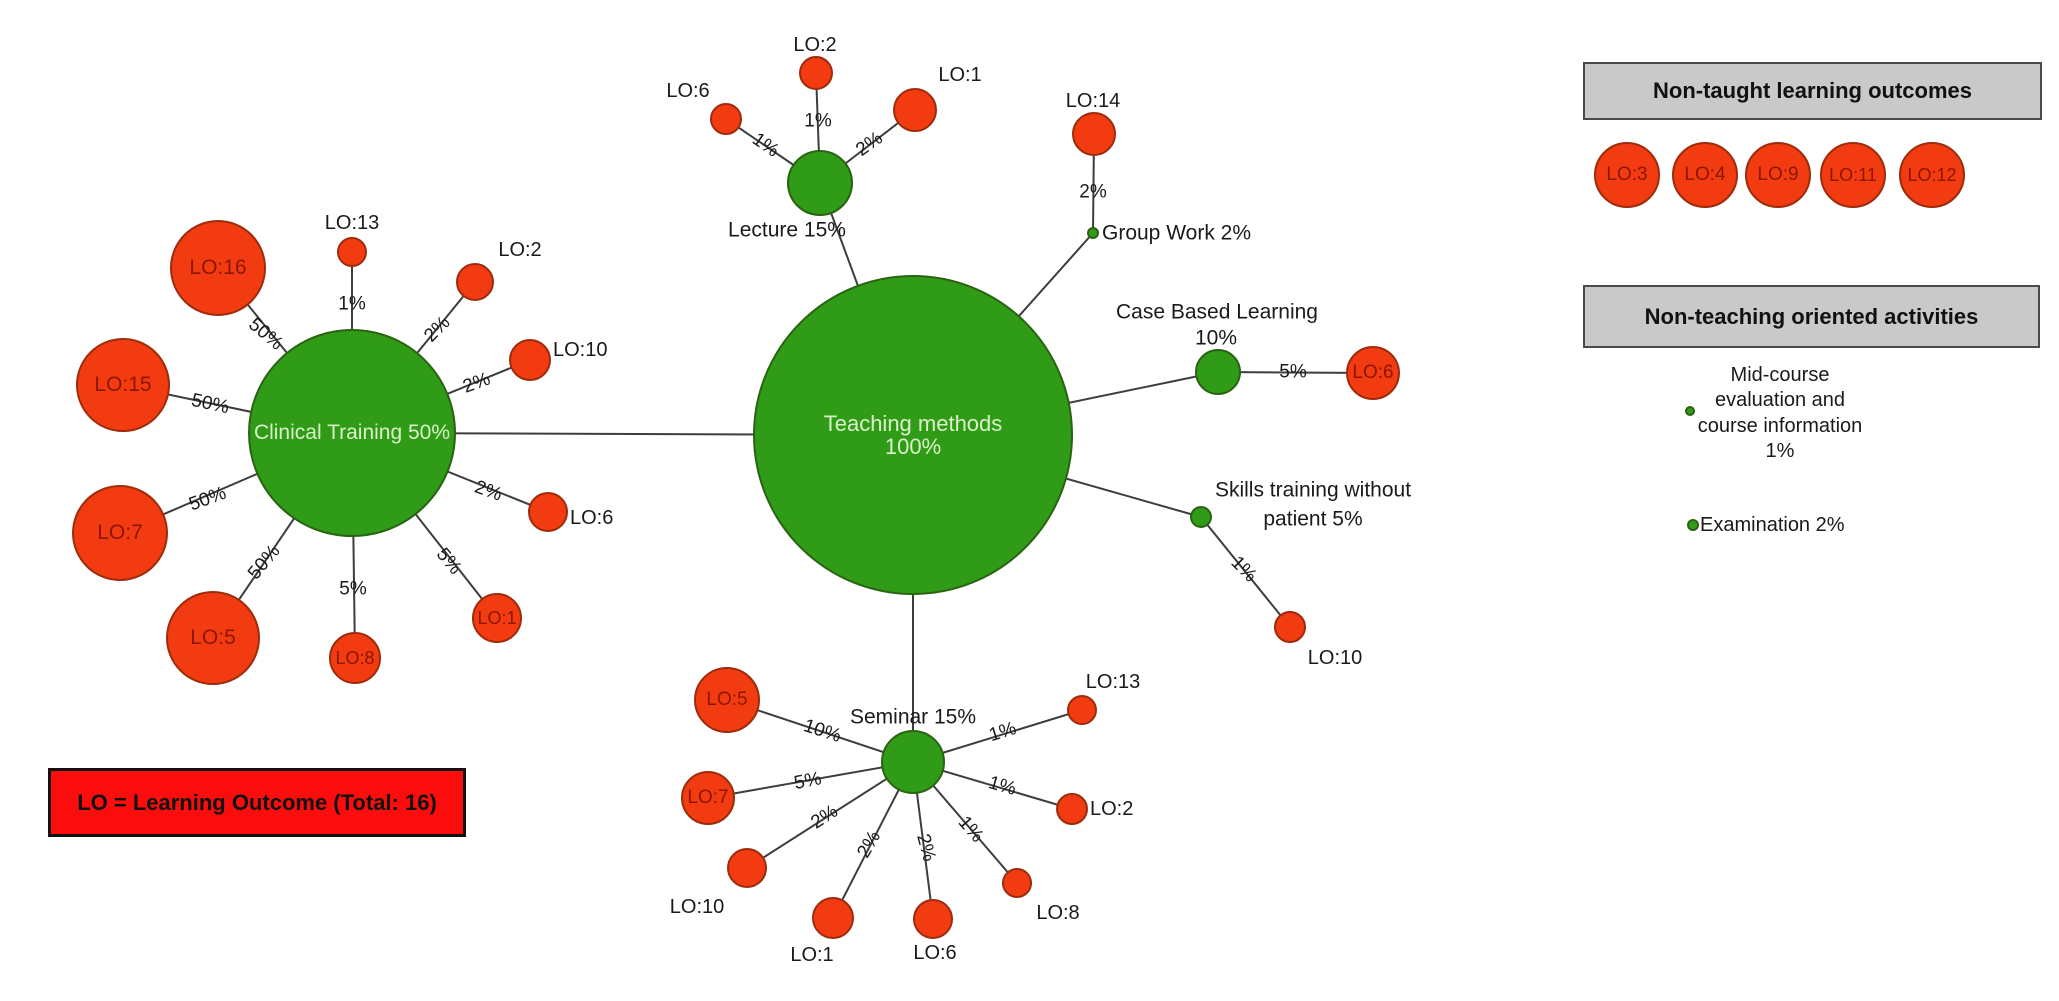 The height and width of the screenshot is (1001, 2059). I want to click on percent-clinical-lo8: 5%, so click(353, 589).